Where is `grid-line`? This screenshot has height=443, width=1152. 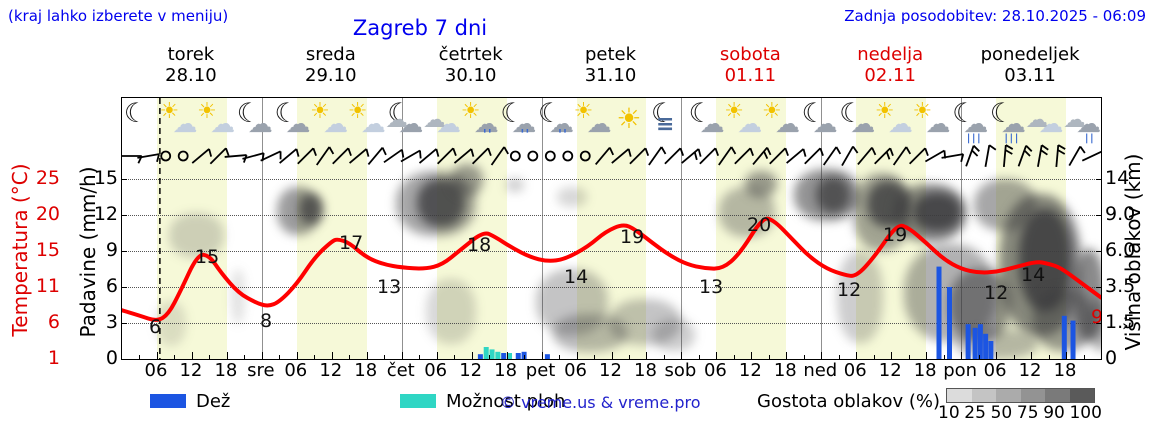
grid-line is located at coordinates (611, 179).